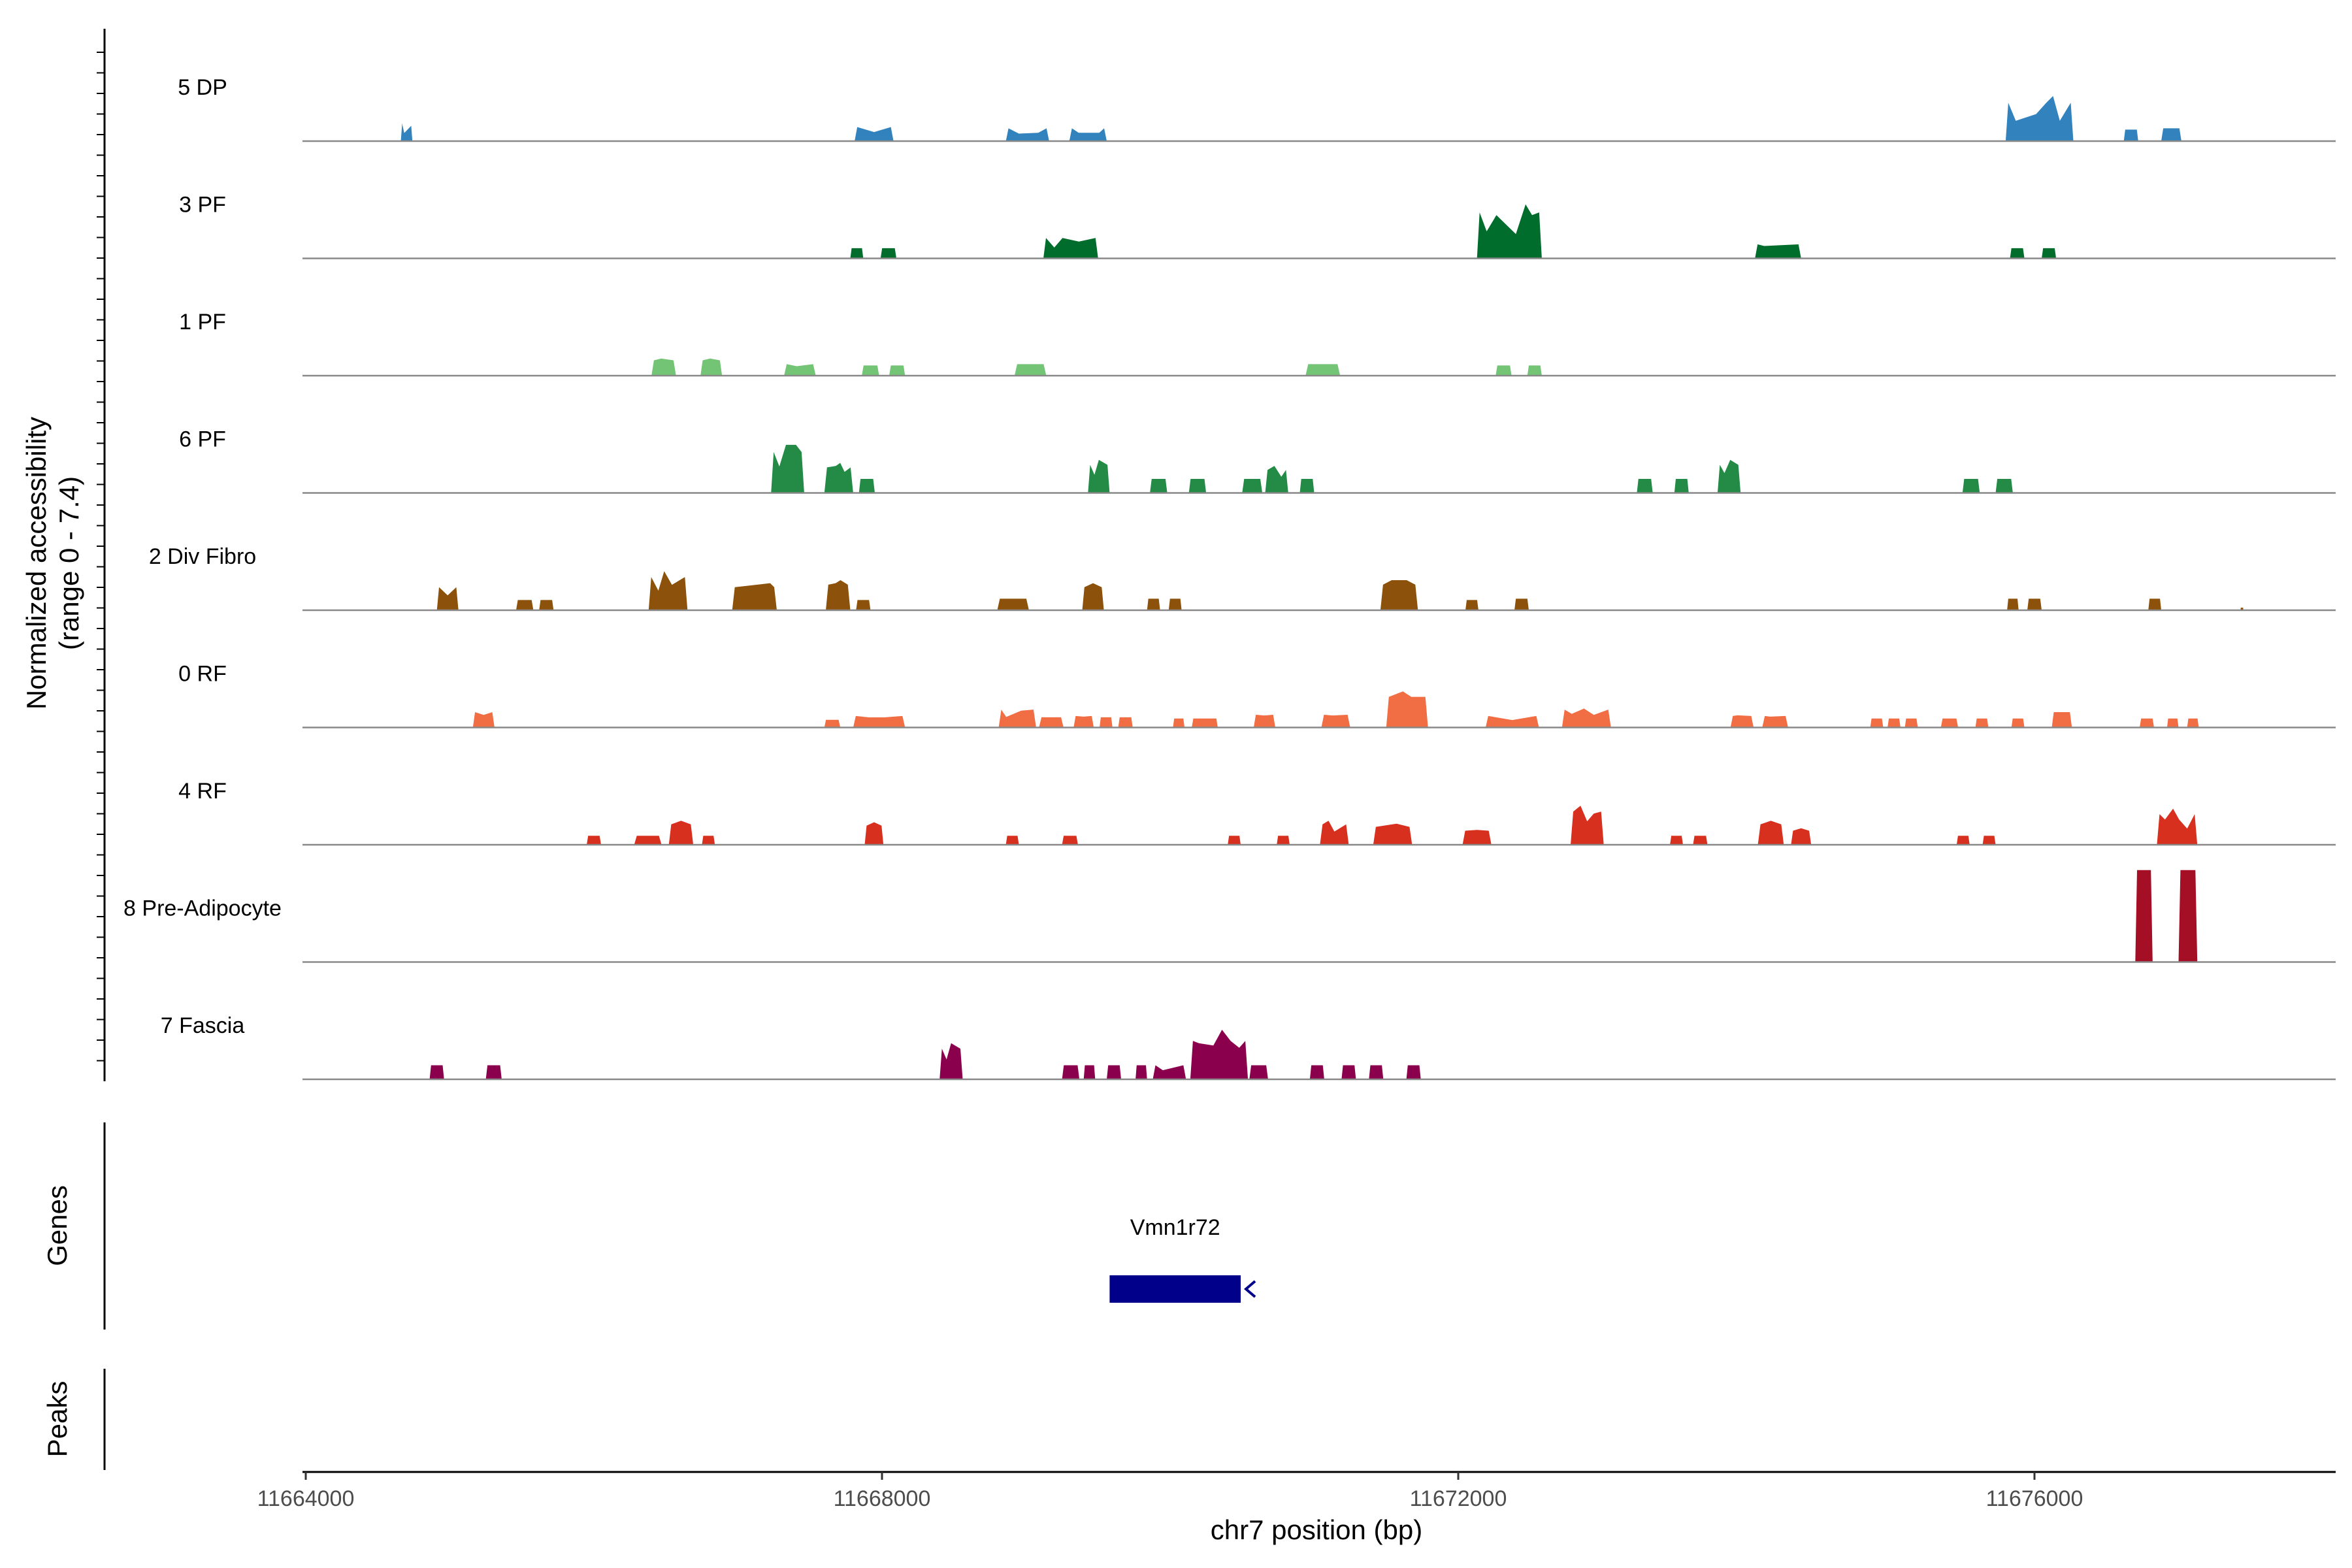 This screenshot has height=1568, width=2352. I want to click on track-4: 6 PF, so click(1257, 460).